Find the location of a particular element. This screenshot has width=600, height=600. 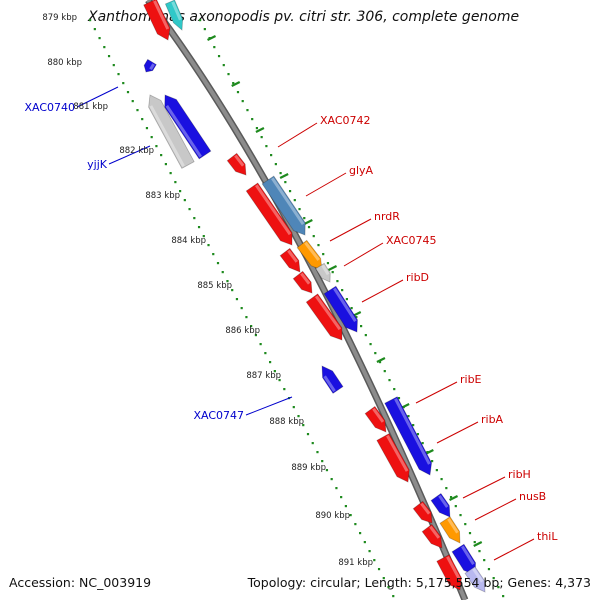

feature-small-blue is located at coordinates (149, 66).